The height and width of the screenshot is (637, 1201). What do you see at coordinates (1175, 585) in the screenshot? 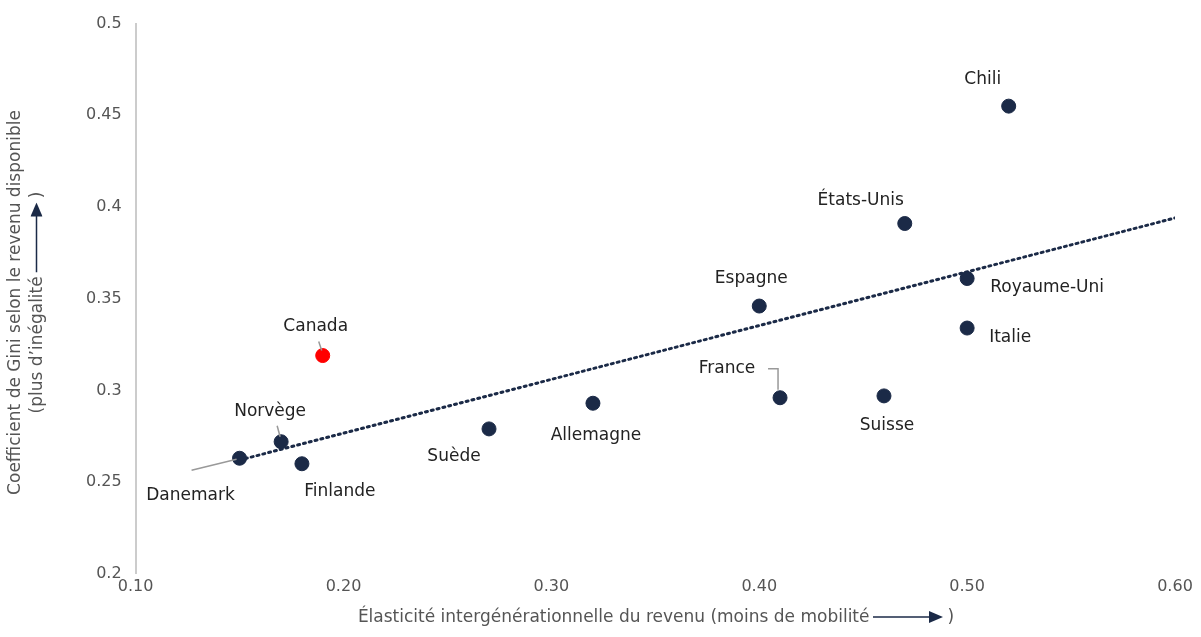
I see `x-tick-label: 0.60` at bounding box center [1175, 585].